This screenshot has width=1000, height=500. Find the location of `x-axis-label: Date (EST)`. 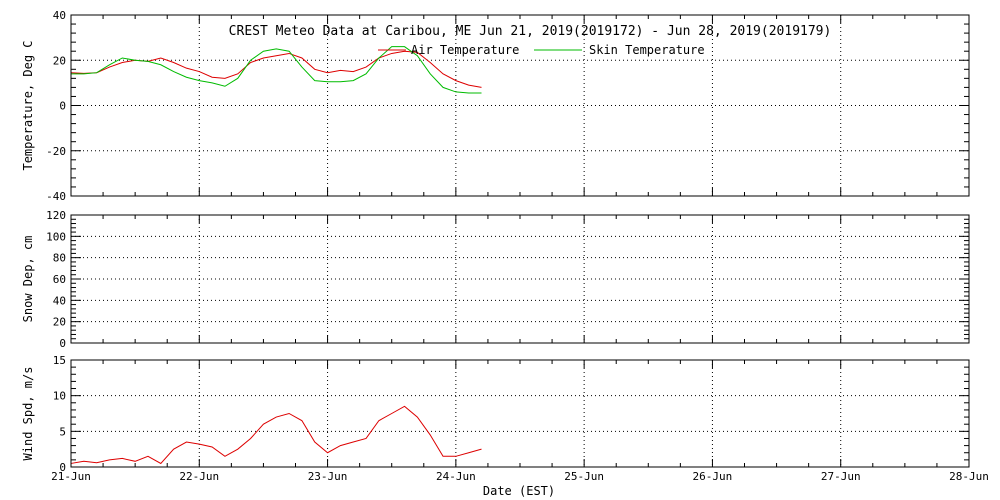

x-axis-label: Date (EST) is located at coordinates (519, 491).